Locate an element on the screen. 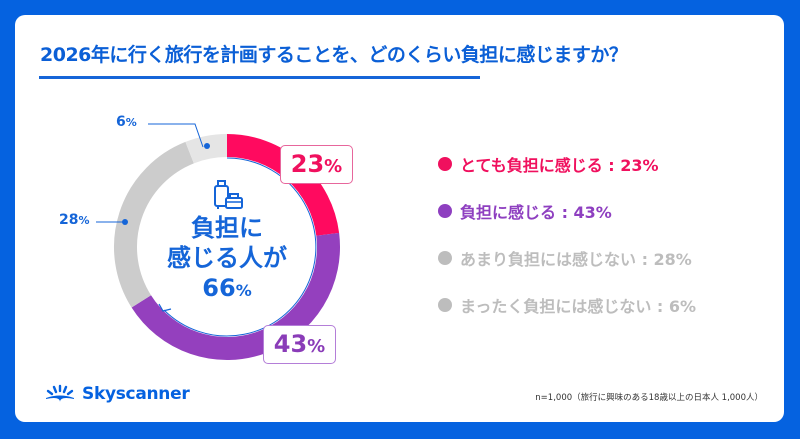  label-not-at-all: 6% is located at coordinates (126, 122).